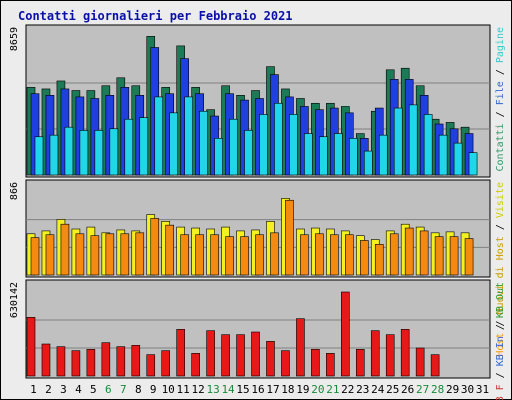 The image size is (512, 400). What do you see at coordinates (155, 16) in the screenshot?
I see `chart-title: Contatti giornalieri per Febbraio 2021` at bounding box center [155, 16].